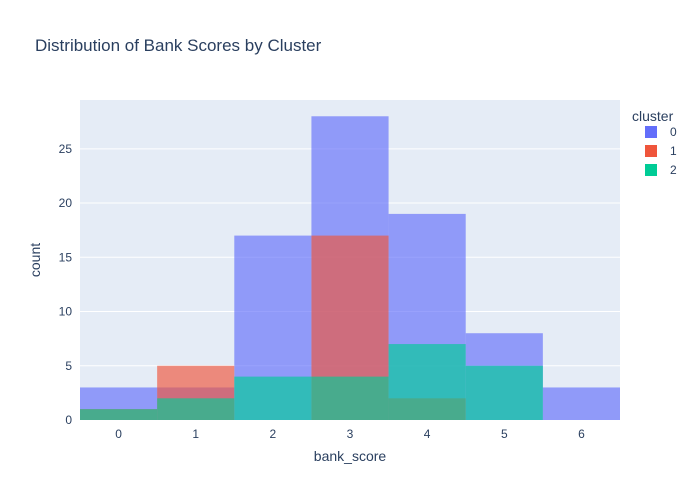 The image size is (700, 500). What do you see at coordinates (68, 420) in the screenshot?
I see `y-tick-label: 0` at bounding box center [68, 420].